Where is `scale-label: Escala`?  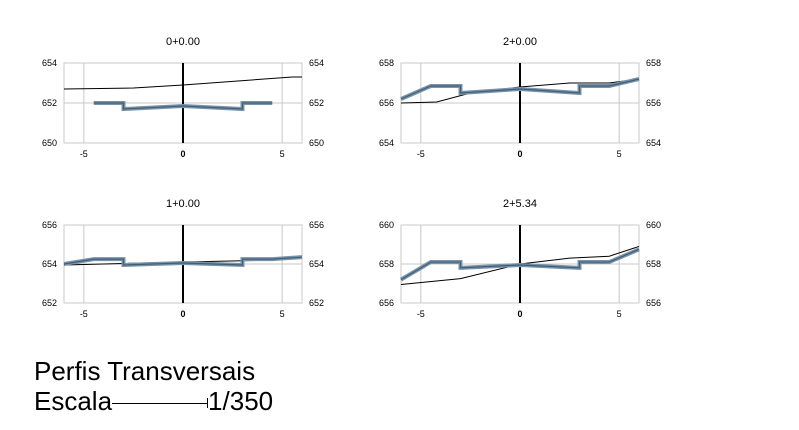 scale-label: Escala is located at coordinates (73, 401).